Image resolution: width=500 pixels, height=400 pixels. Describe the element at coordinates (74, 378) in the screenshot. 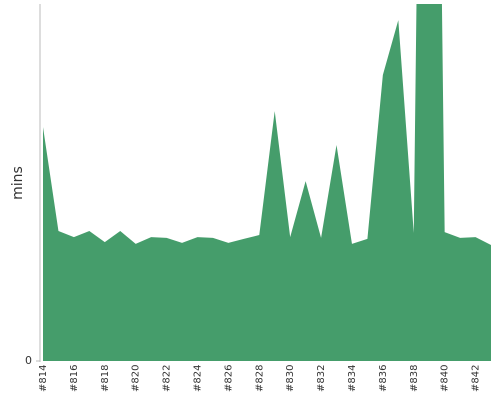

I see `x-tick-label: #816` at that location.